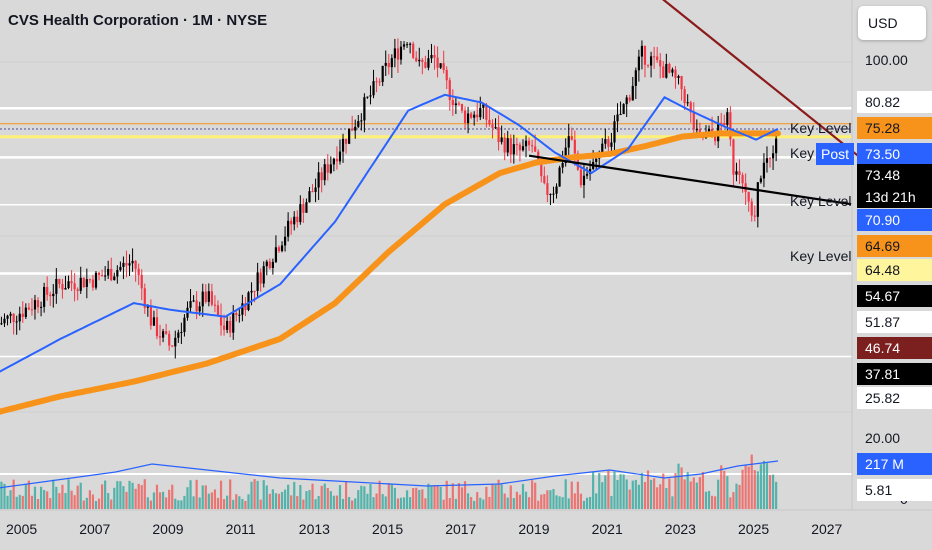 The image size is (932, 550). What do you see at coordinates (22, 529) in the screenshot?
I see `x-tick-label: 2005` at bounding box center [22, 529].